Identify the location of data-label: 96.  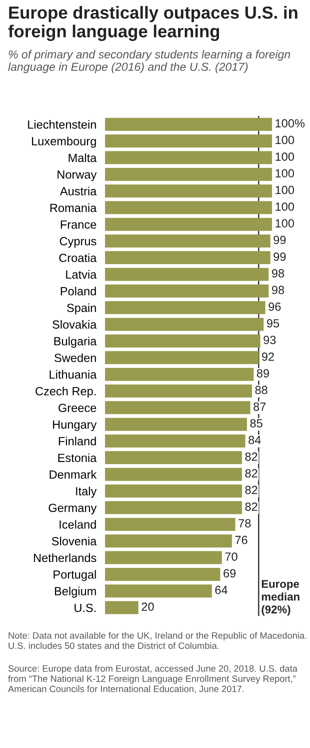
(274, 306).